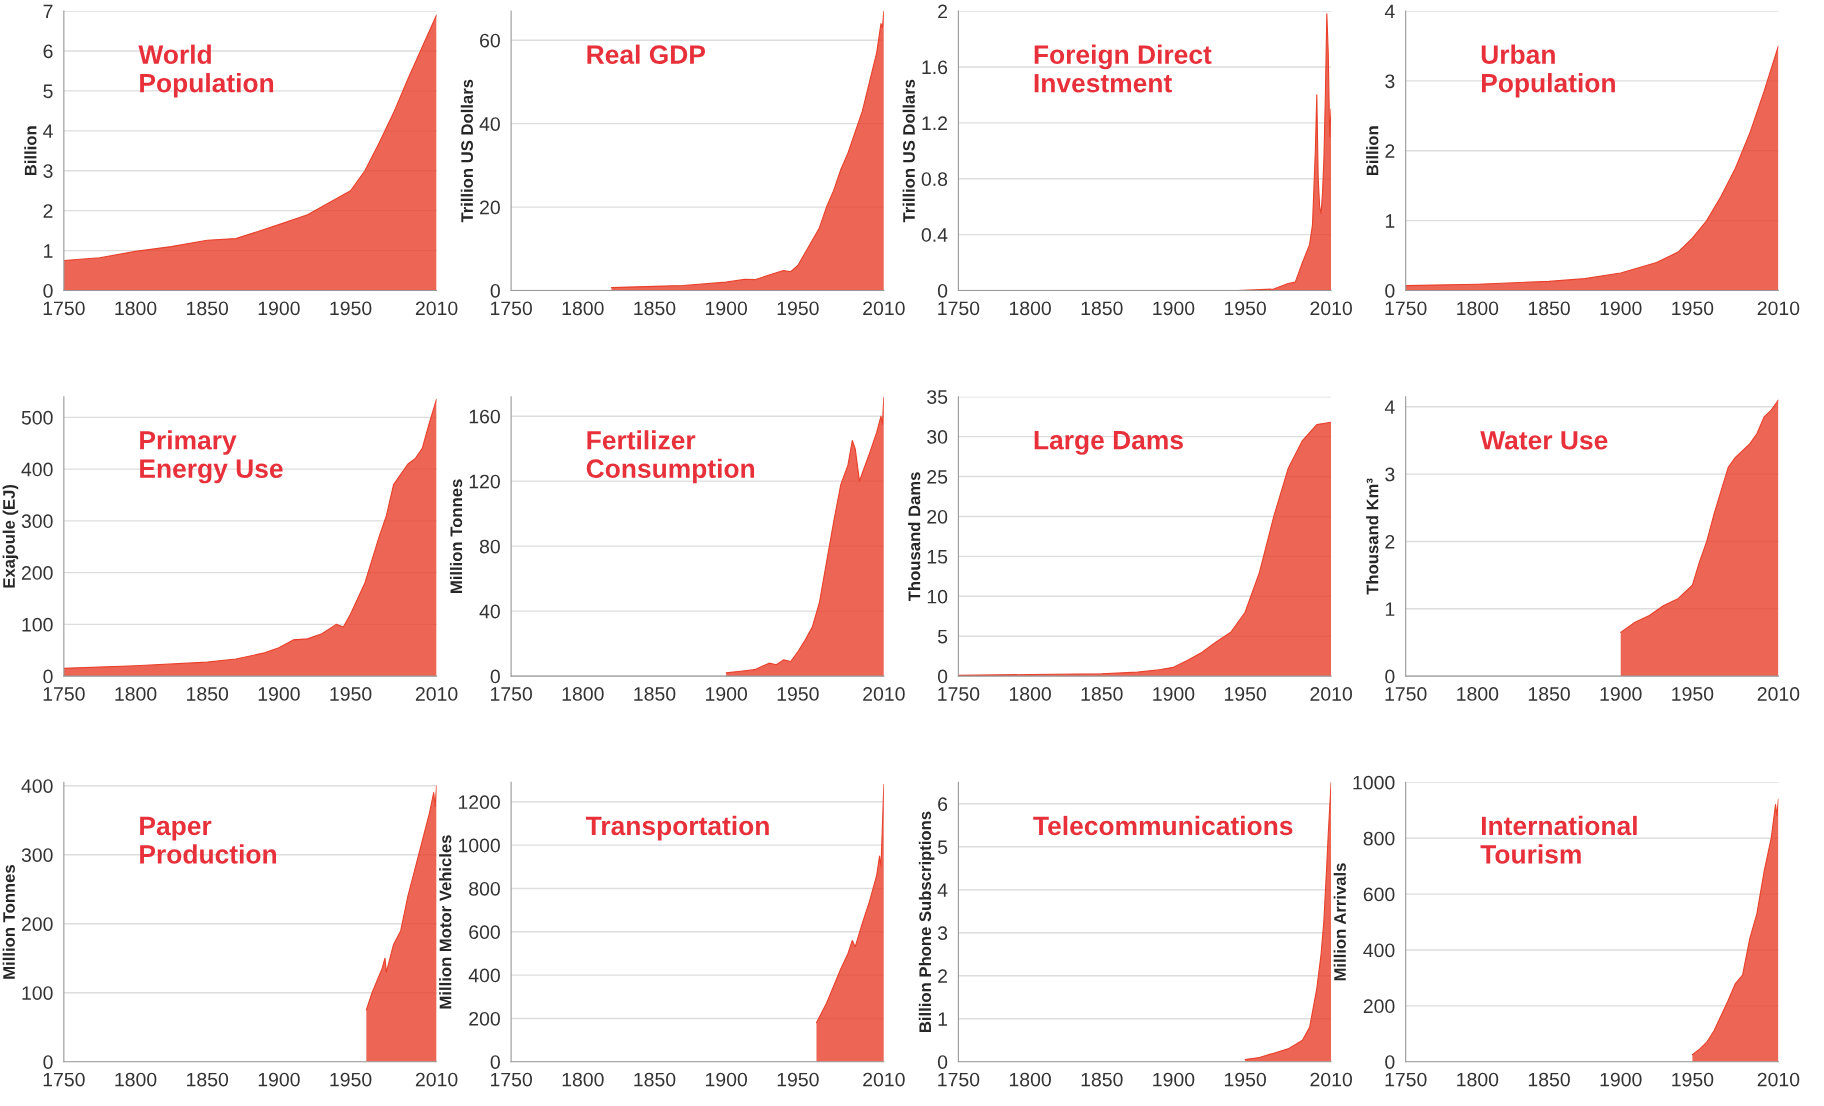  Describe the element at coordinates (484, 416) in the screenshot. I see `y-tick-label: 160` at that location.